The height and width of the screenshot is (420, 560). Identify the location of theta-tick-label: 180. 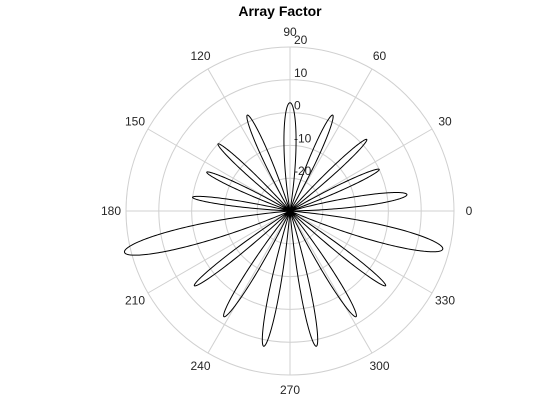
(111, 211).